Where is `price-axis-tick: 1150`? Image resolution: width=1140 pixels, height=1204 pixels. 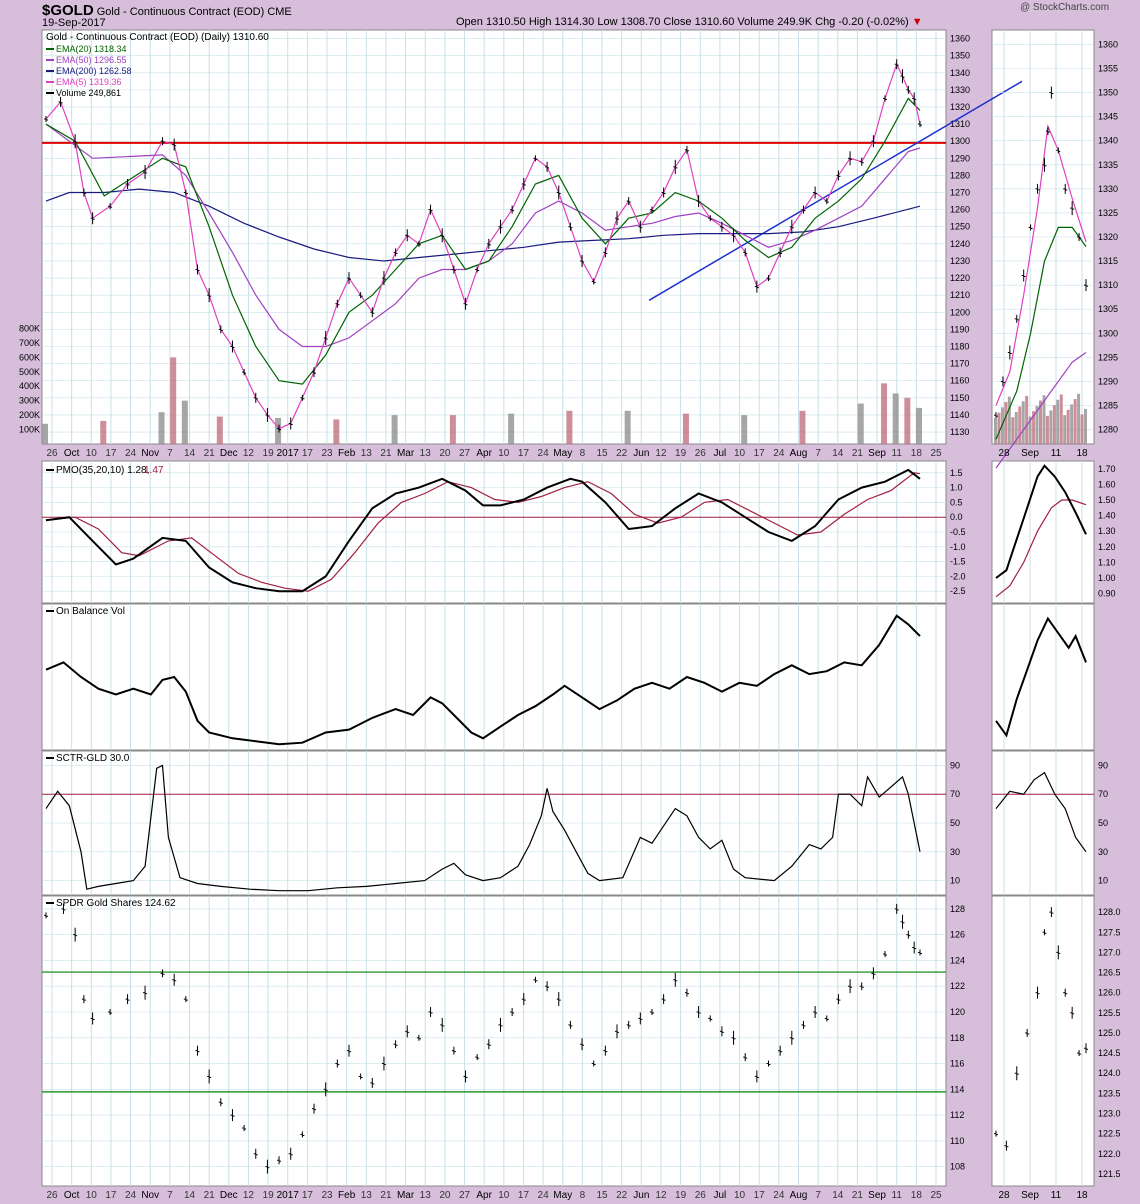 price-axis-tick: 1150 is located at coordinates (959, 398).